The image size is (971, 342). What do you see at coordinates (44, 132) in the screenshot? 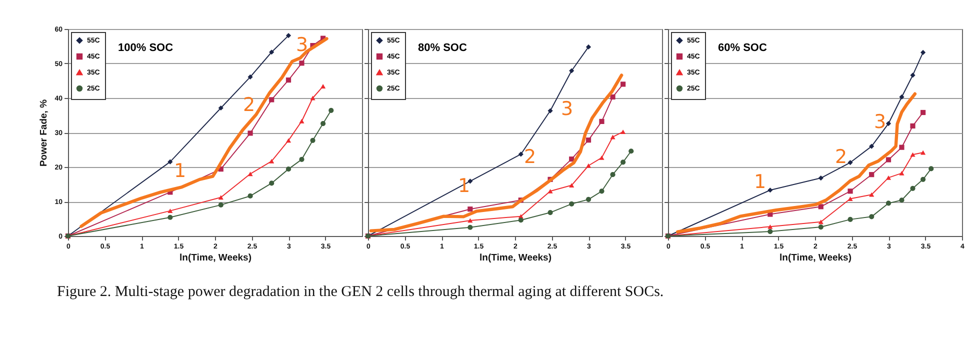
I see `y-axis-title: Power Fade, %` at bounding box center [44, 132].